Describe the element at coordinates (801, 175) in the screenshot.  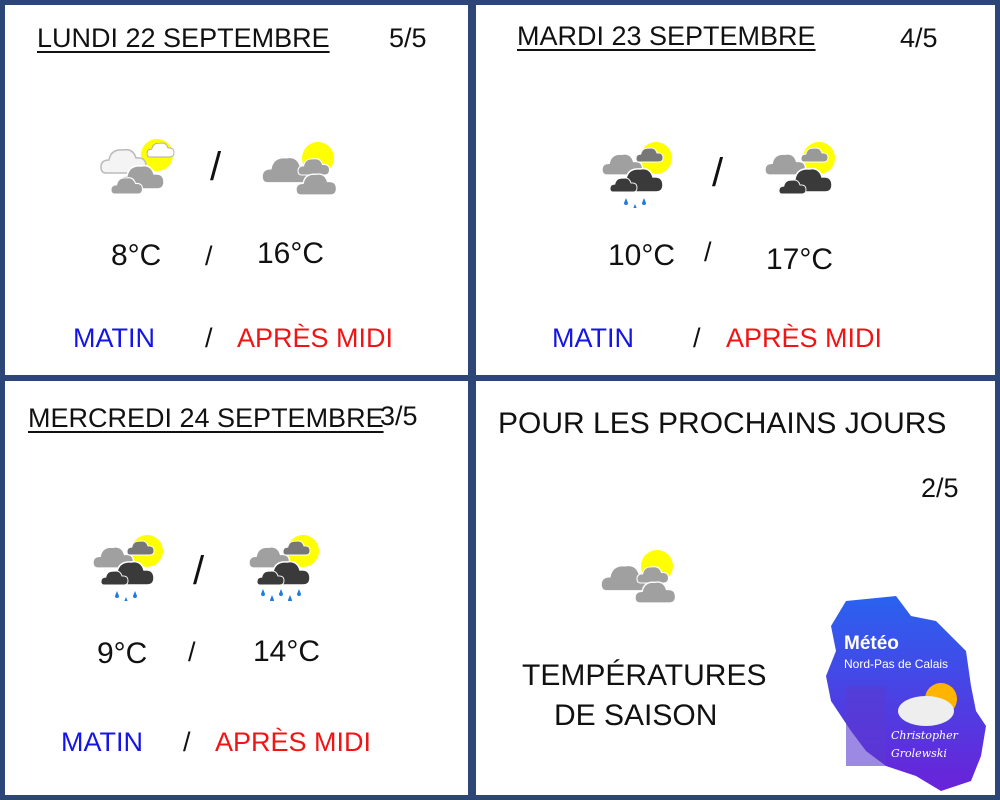
I see `dark-cloud-sun-icon` at that location.